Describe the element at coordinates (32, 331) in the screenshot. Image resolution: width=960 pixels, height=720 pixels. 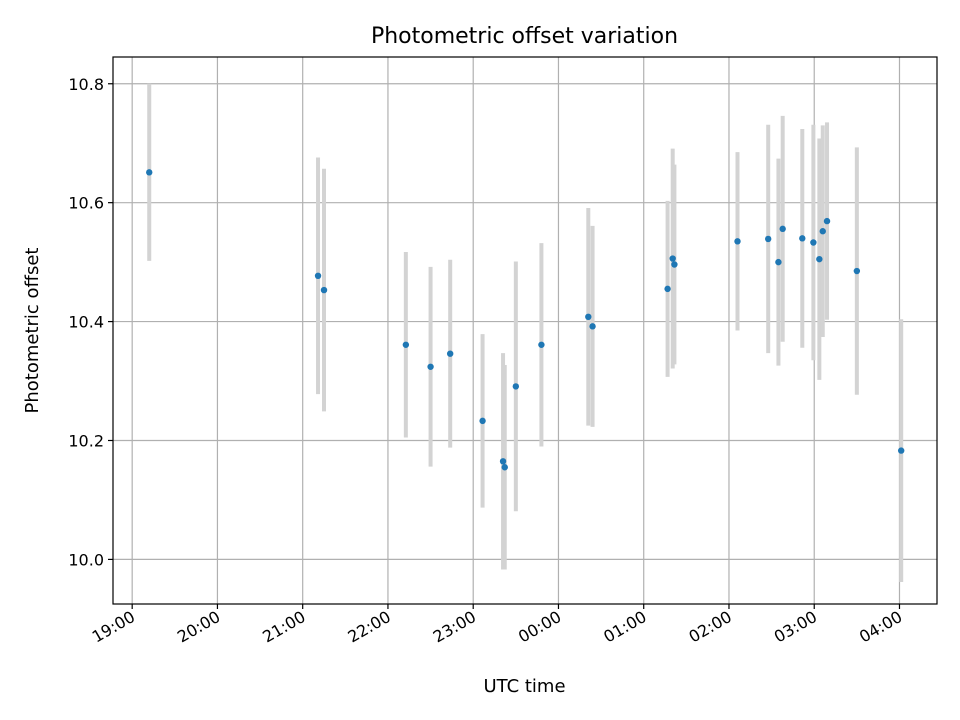
I see `y-axis-label: Photometric offset` at that location.